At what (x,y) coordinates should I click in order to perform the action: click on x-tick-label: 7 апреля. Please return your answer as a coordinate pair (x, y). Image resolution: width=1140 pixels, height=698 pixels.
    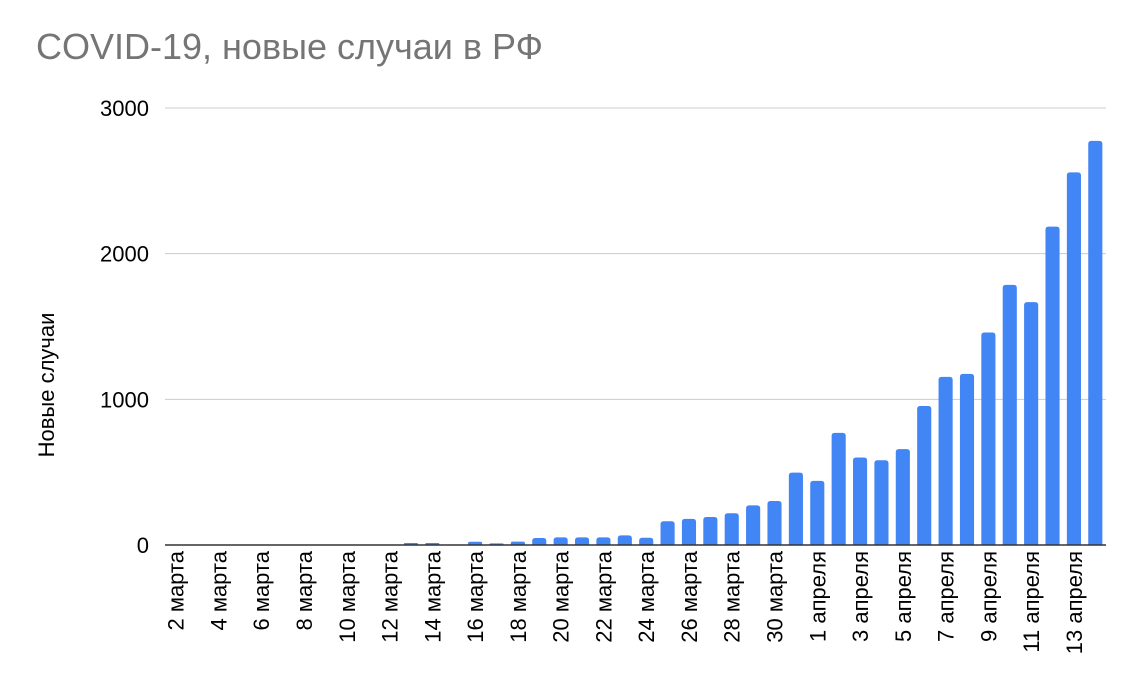
    Looking at the image, I should click on (946, 596).